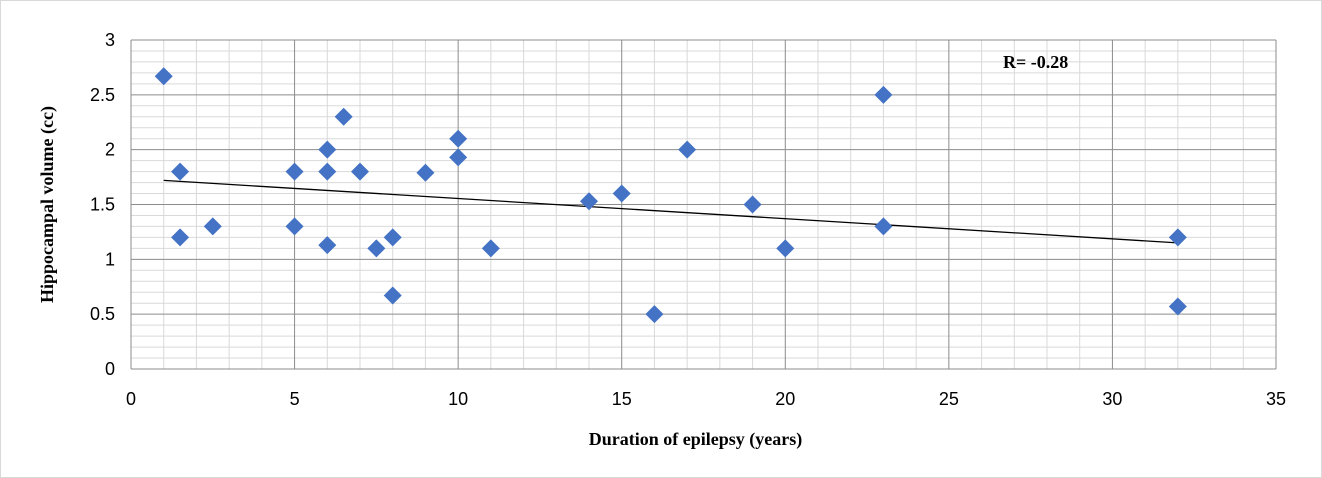 The image size is (1322, 478). I want to click on y-axis-title: Hippocampal volume (cc), so click(47, 204).